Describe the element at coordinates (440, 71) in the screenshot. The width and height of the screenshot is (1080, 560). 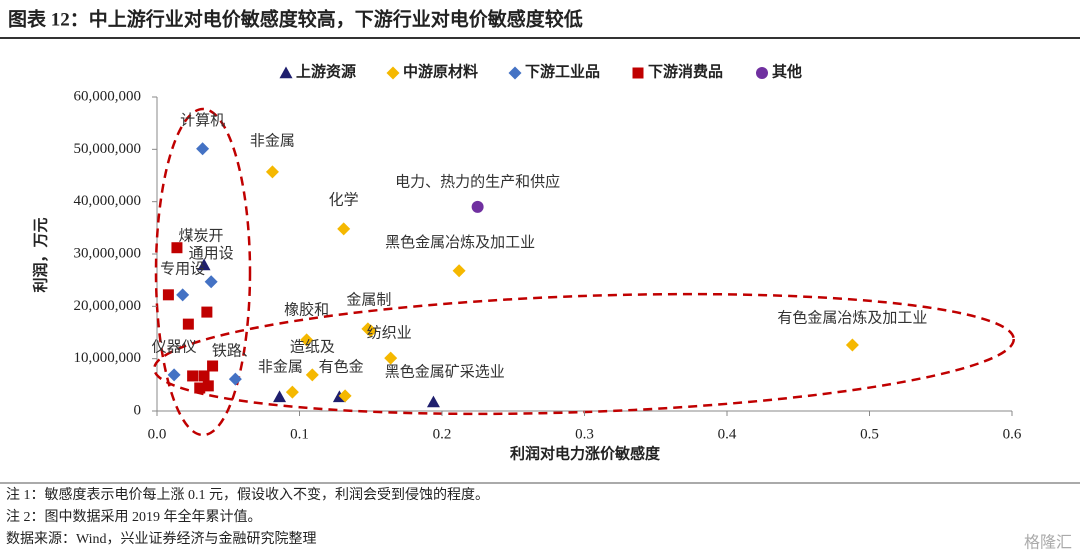
I see `legend-label: 中游原材料` at that location.